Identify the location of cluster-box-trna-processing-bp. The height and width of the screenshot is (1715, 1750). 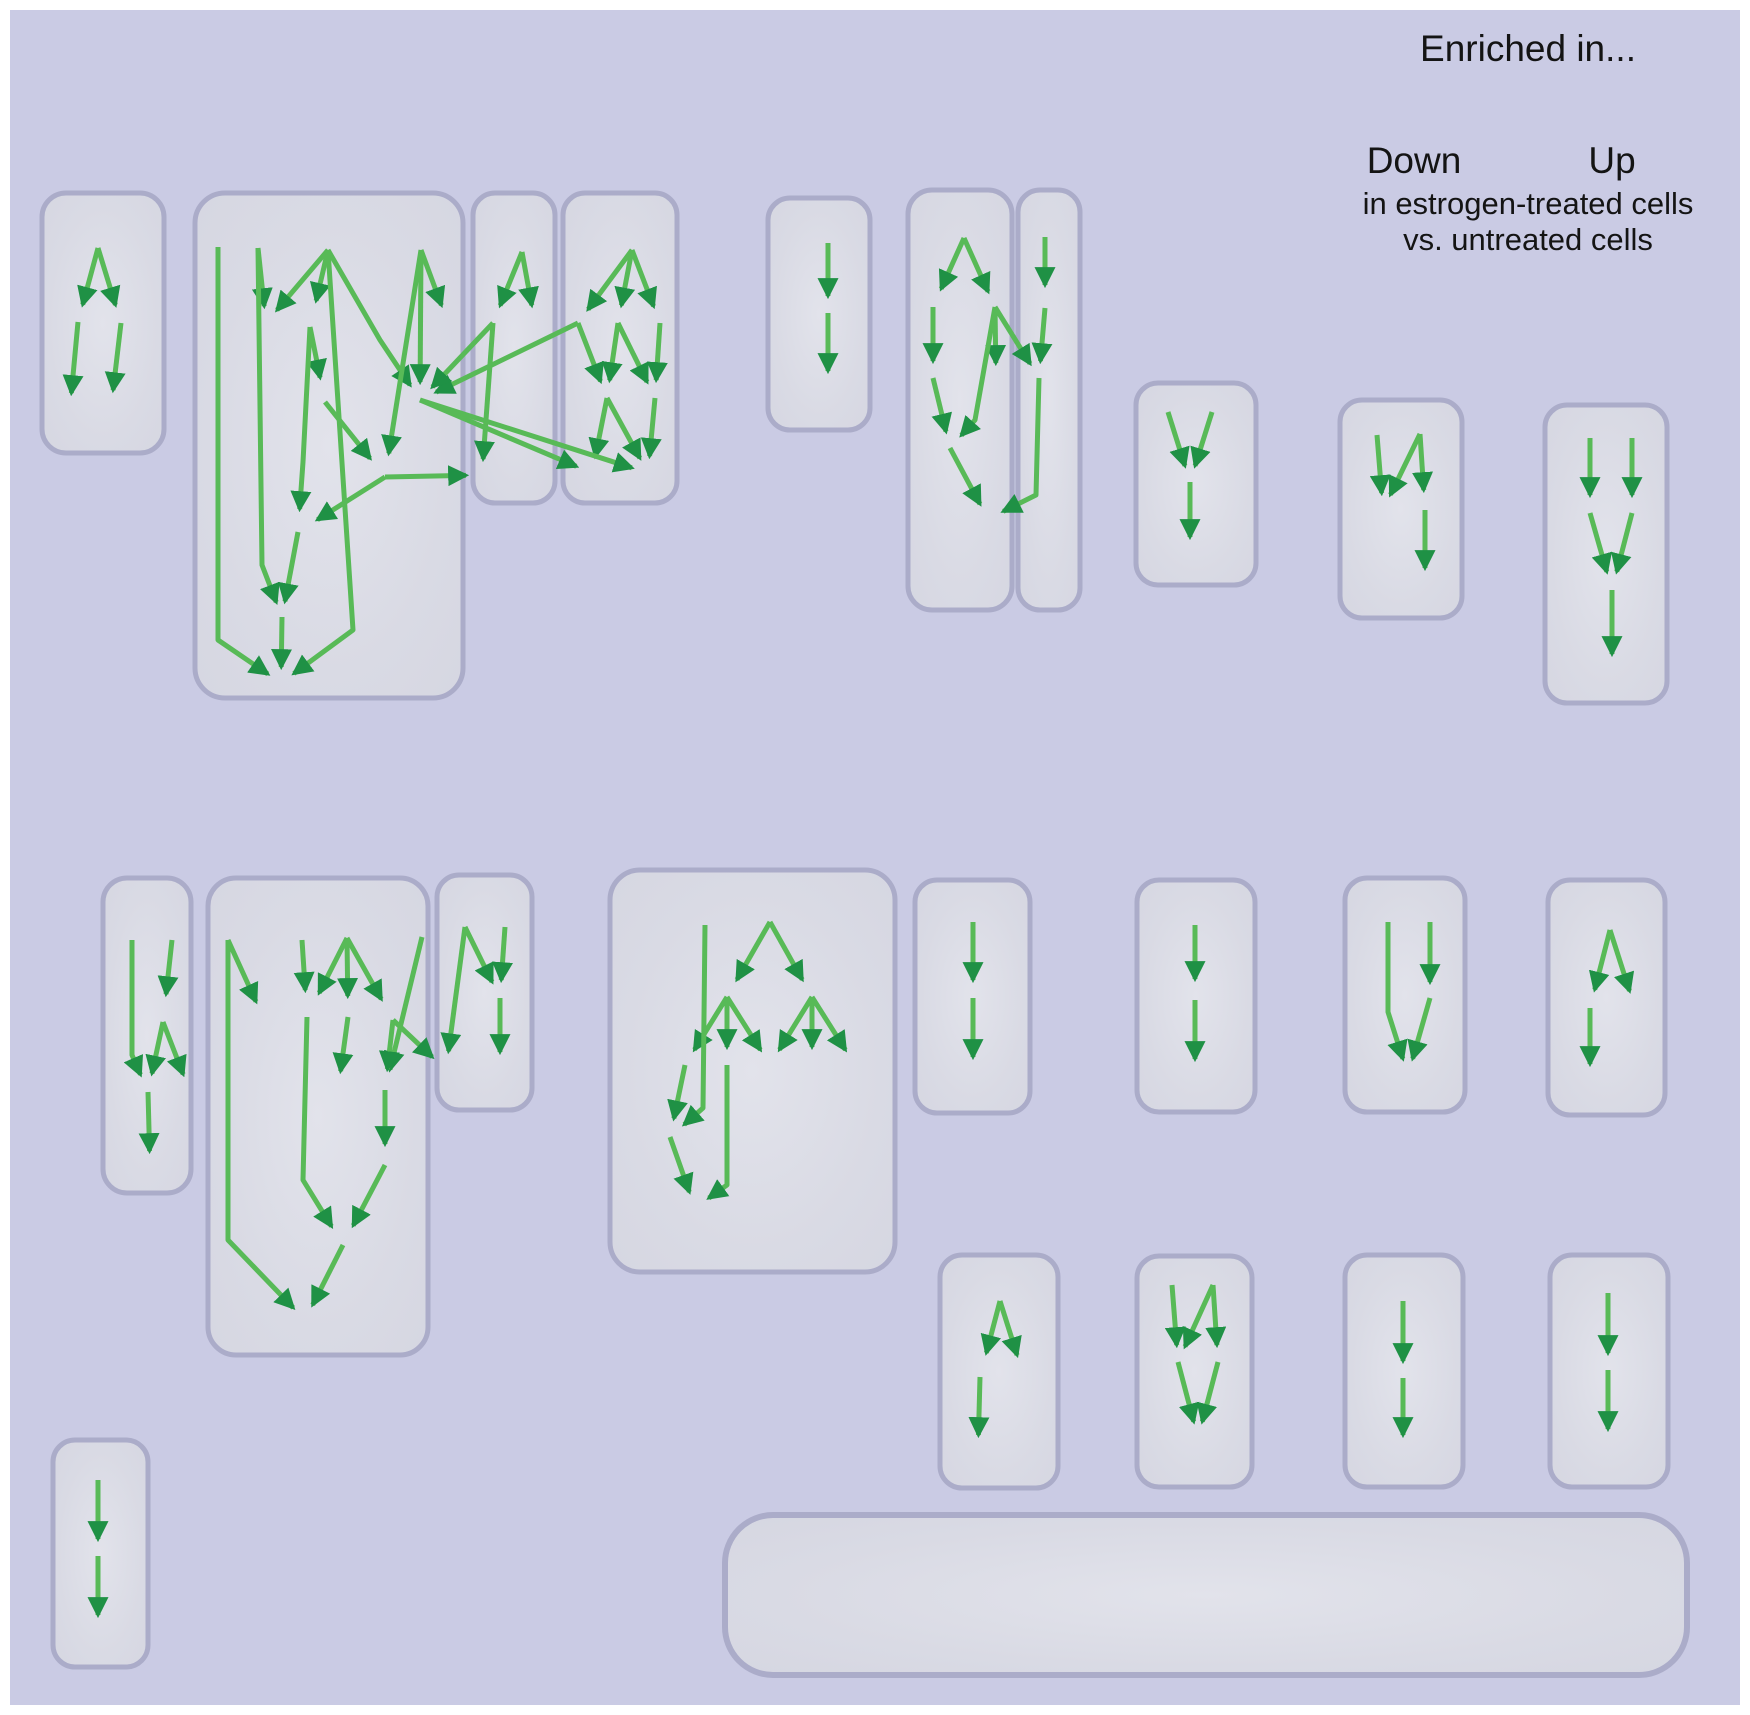
(484, 992).